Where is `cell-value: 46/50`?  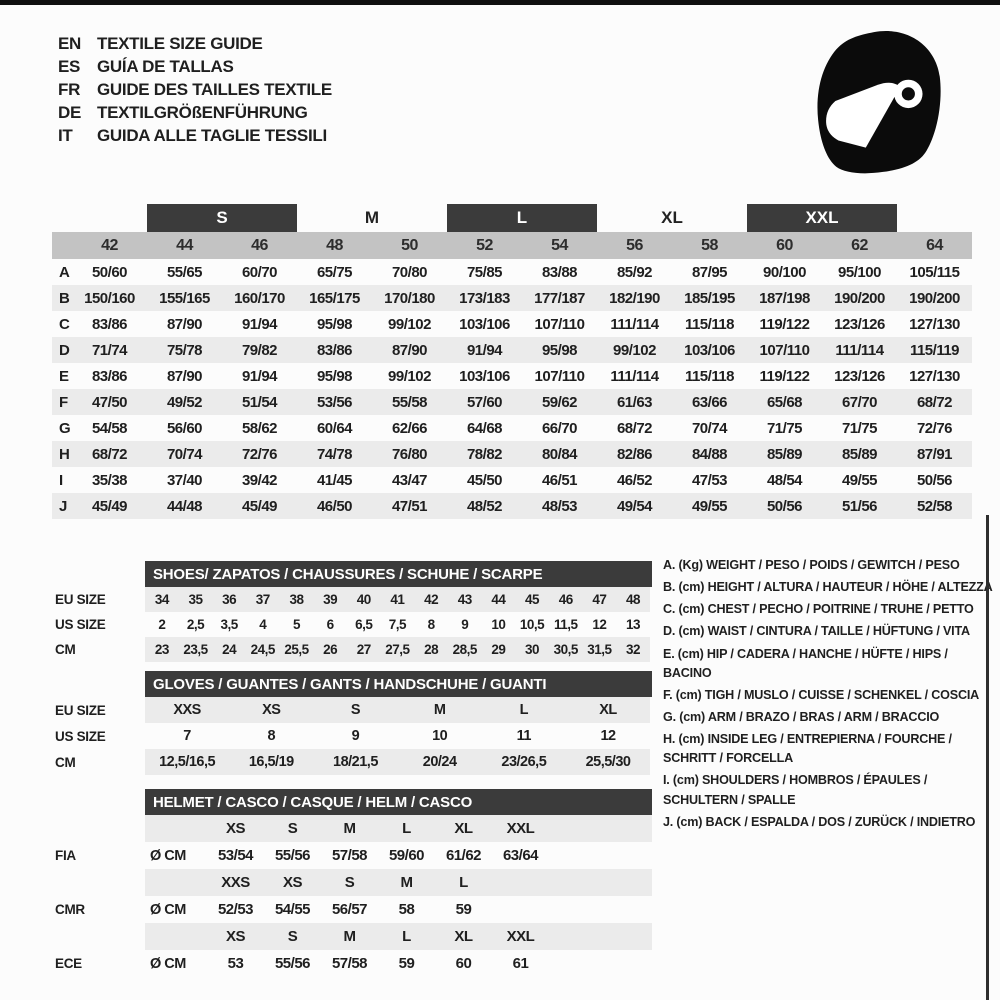
cell-value: 46/50 is located at coordinates (334, 506).